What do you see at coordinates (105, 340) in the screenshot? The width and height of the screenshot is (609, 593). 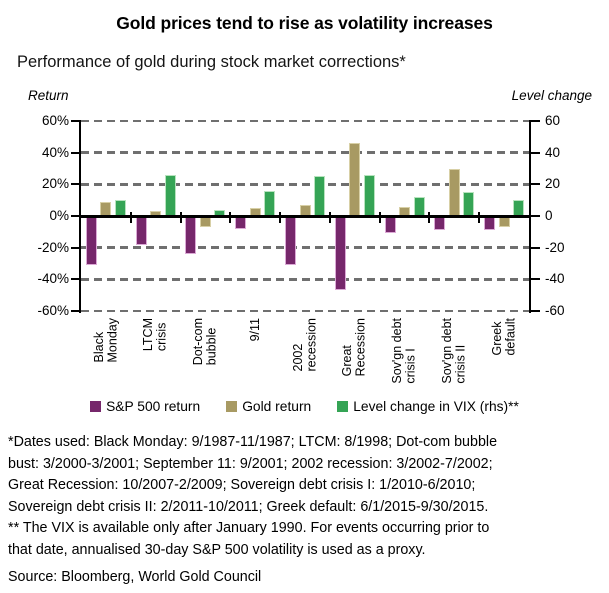 I see `x-axis-label: Black Monday` at bounding box center [105, 340].